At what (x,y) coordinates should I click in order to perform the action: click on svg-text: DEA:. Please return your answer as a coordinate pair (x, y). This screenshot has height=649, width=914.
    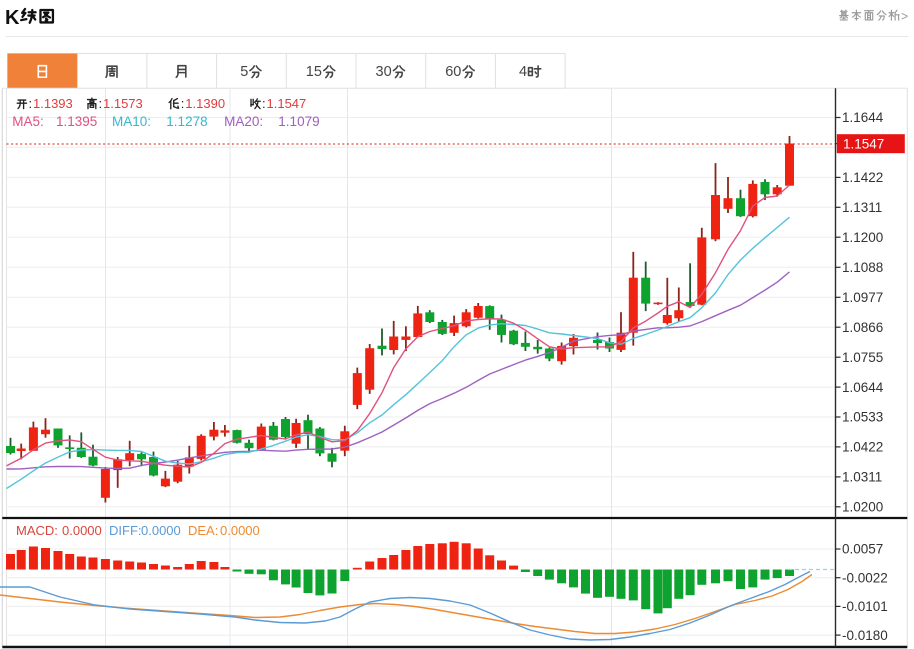
    Looking at the image, I should click on (203, 530).